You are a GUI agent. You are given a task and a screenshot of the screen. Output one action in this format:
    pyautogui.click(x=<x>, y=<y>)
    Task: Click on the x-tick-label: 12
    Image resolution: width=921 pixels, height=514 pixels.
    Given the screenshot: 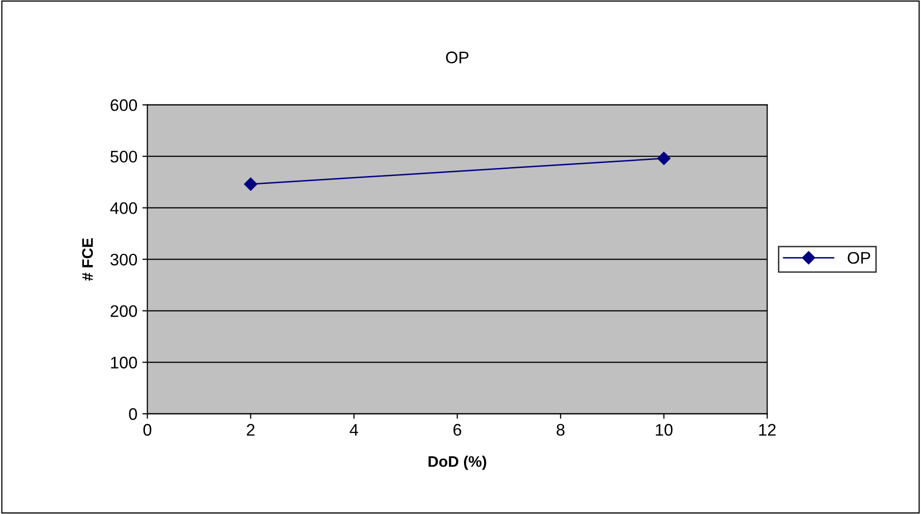 What is the action you would take?
    pyautogui.click(x=767, y=430)
    